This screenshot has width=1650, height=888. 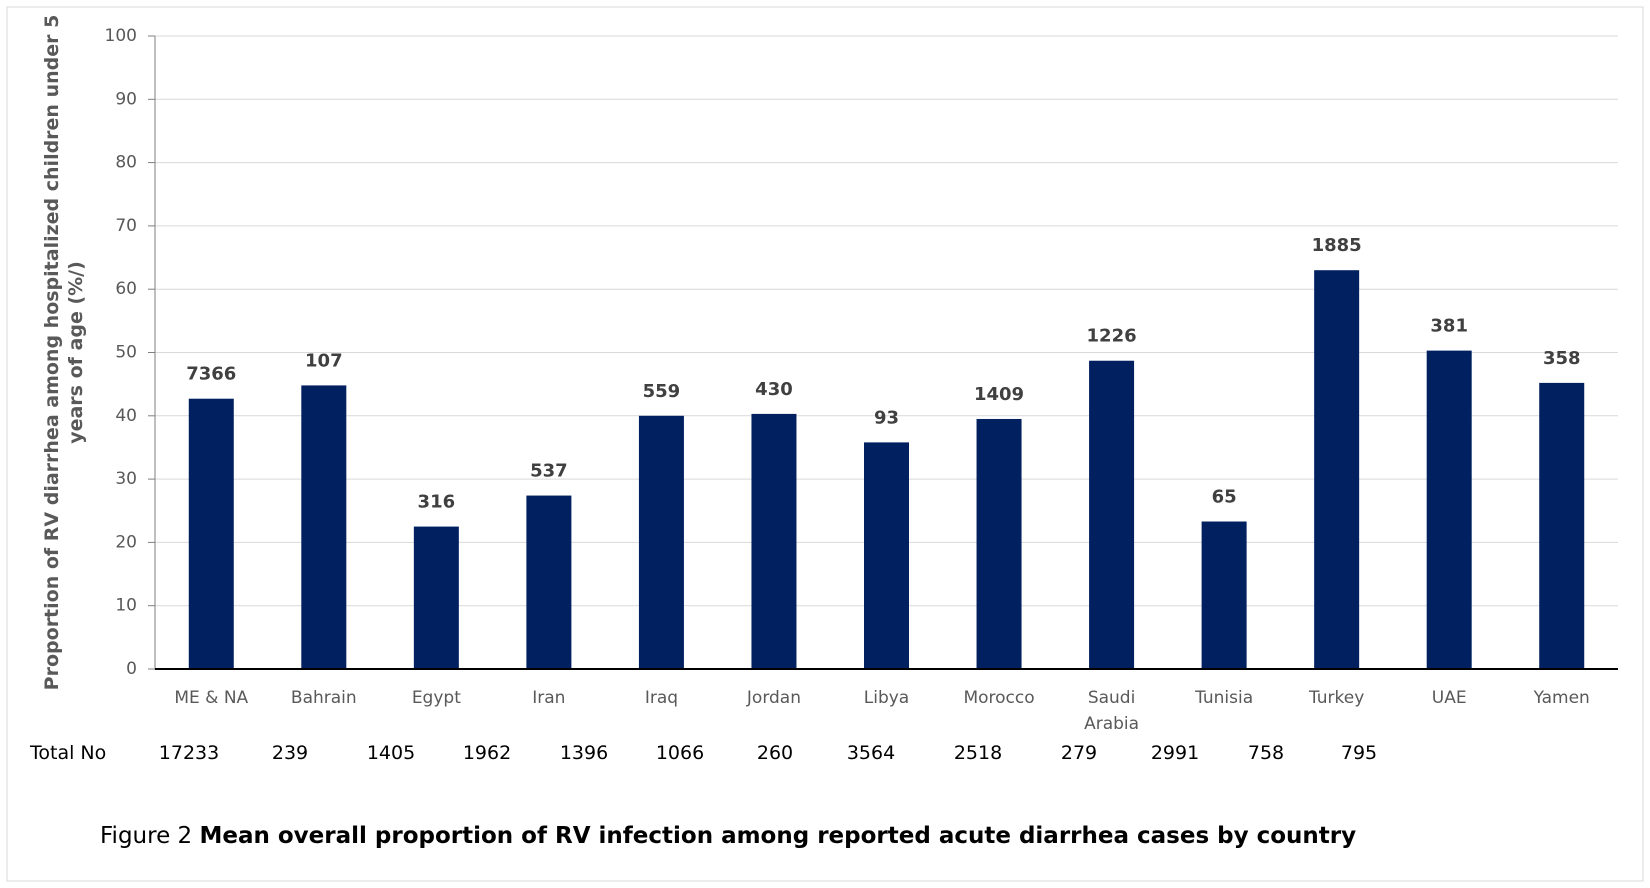 What do you see at coordinates (290, 753) in the screenshot?
I see `total-value: 239` at bounding box center [290, 753].